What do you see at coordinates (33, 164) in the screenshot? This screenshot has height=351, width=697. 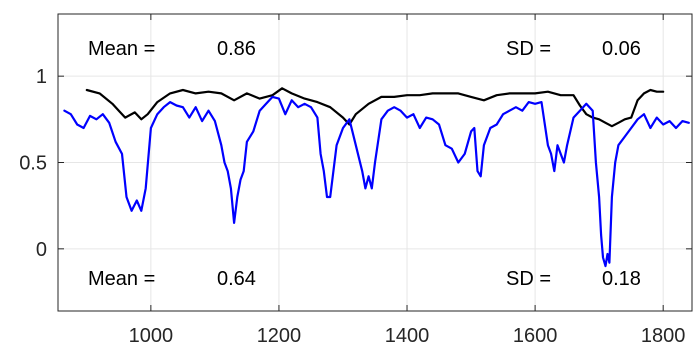 I see `y-tick-label: 0.5` at bounding box center [33, 164].